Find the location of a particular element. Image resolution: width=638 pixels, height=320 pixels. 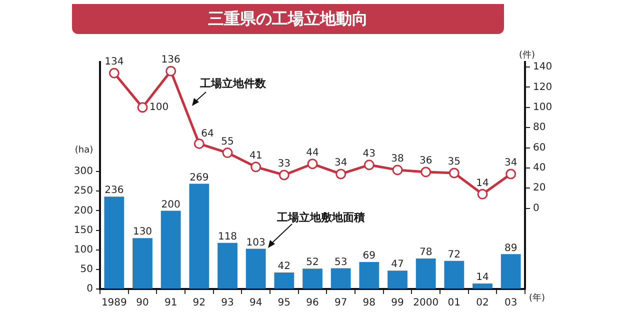

data-label: 100 is located at coordinates (159, 107).